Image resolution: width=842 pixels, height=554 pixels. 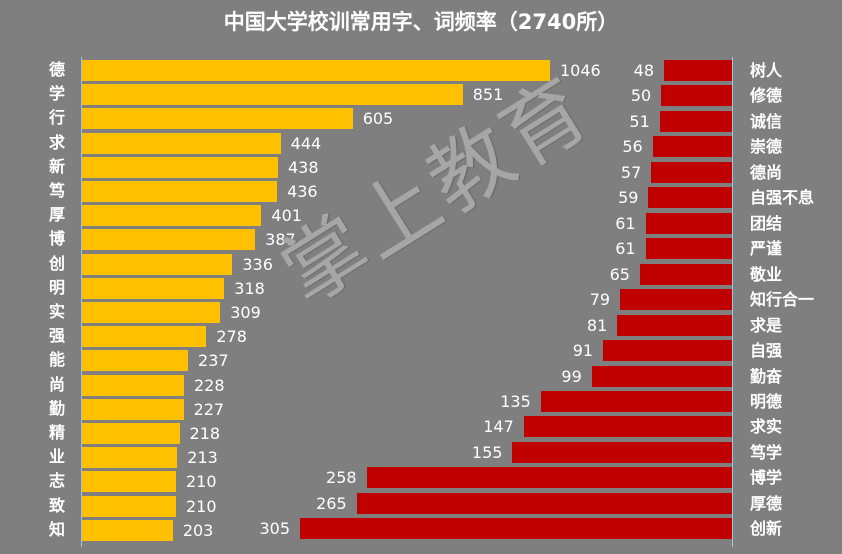 What do you see at coordinates (202, 458) in the screenshot?
I see `left-value-label: 213` at bounding box center [202, 458].